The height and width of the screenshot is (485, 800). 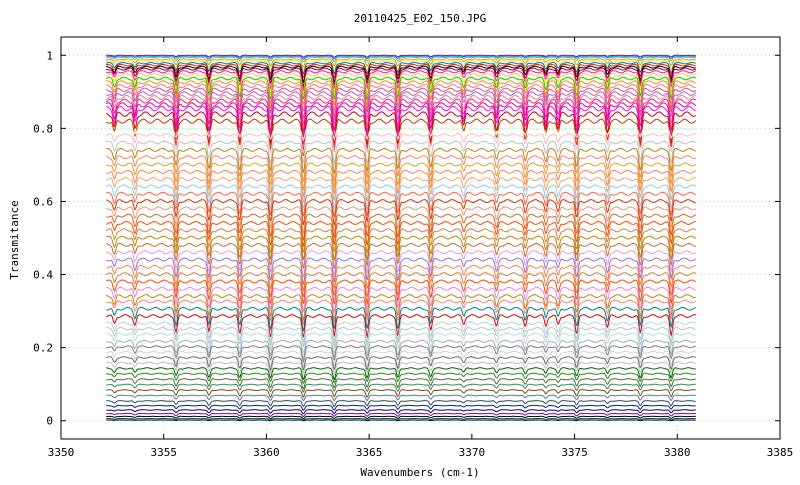 What do you see at coordinates (472, 452) in the screenshot?
I see `x-tick-label: 3370` at bounding box center [472, 452].